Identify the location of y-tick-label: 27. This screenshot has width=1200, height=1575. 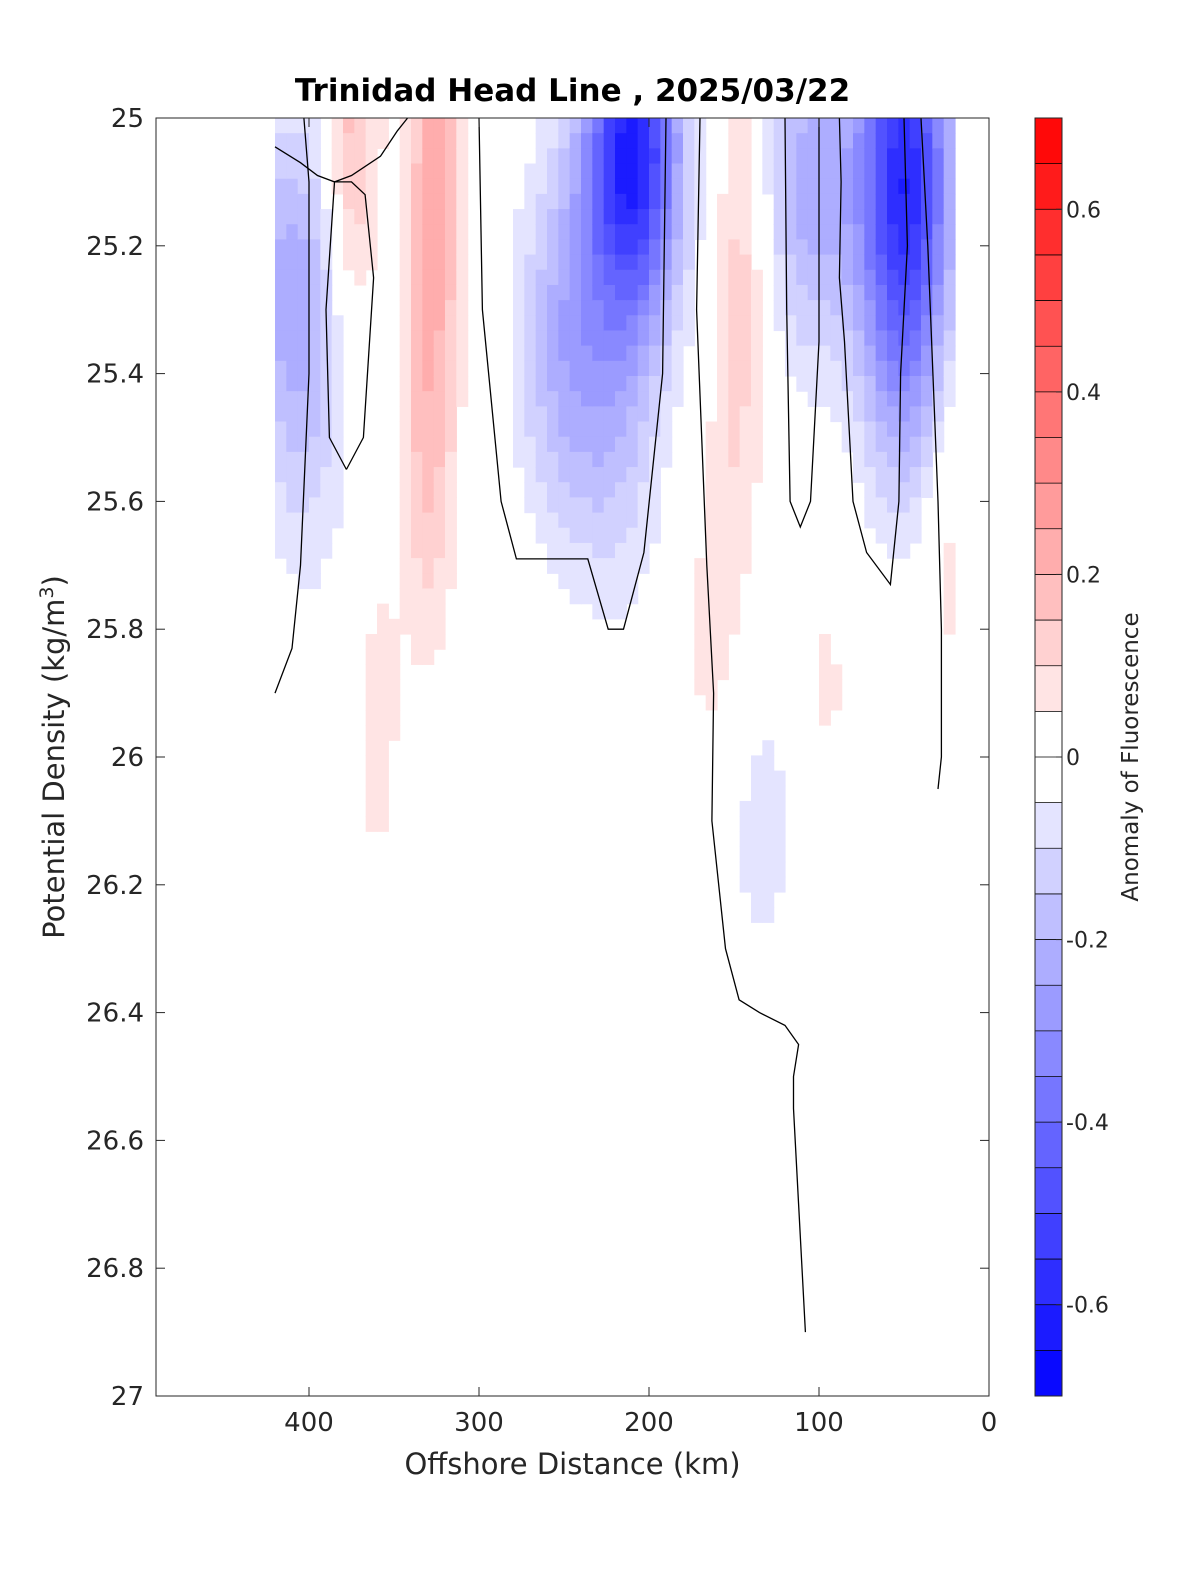
(127, 1397).